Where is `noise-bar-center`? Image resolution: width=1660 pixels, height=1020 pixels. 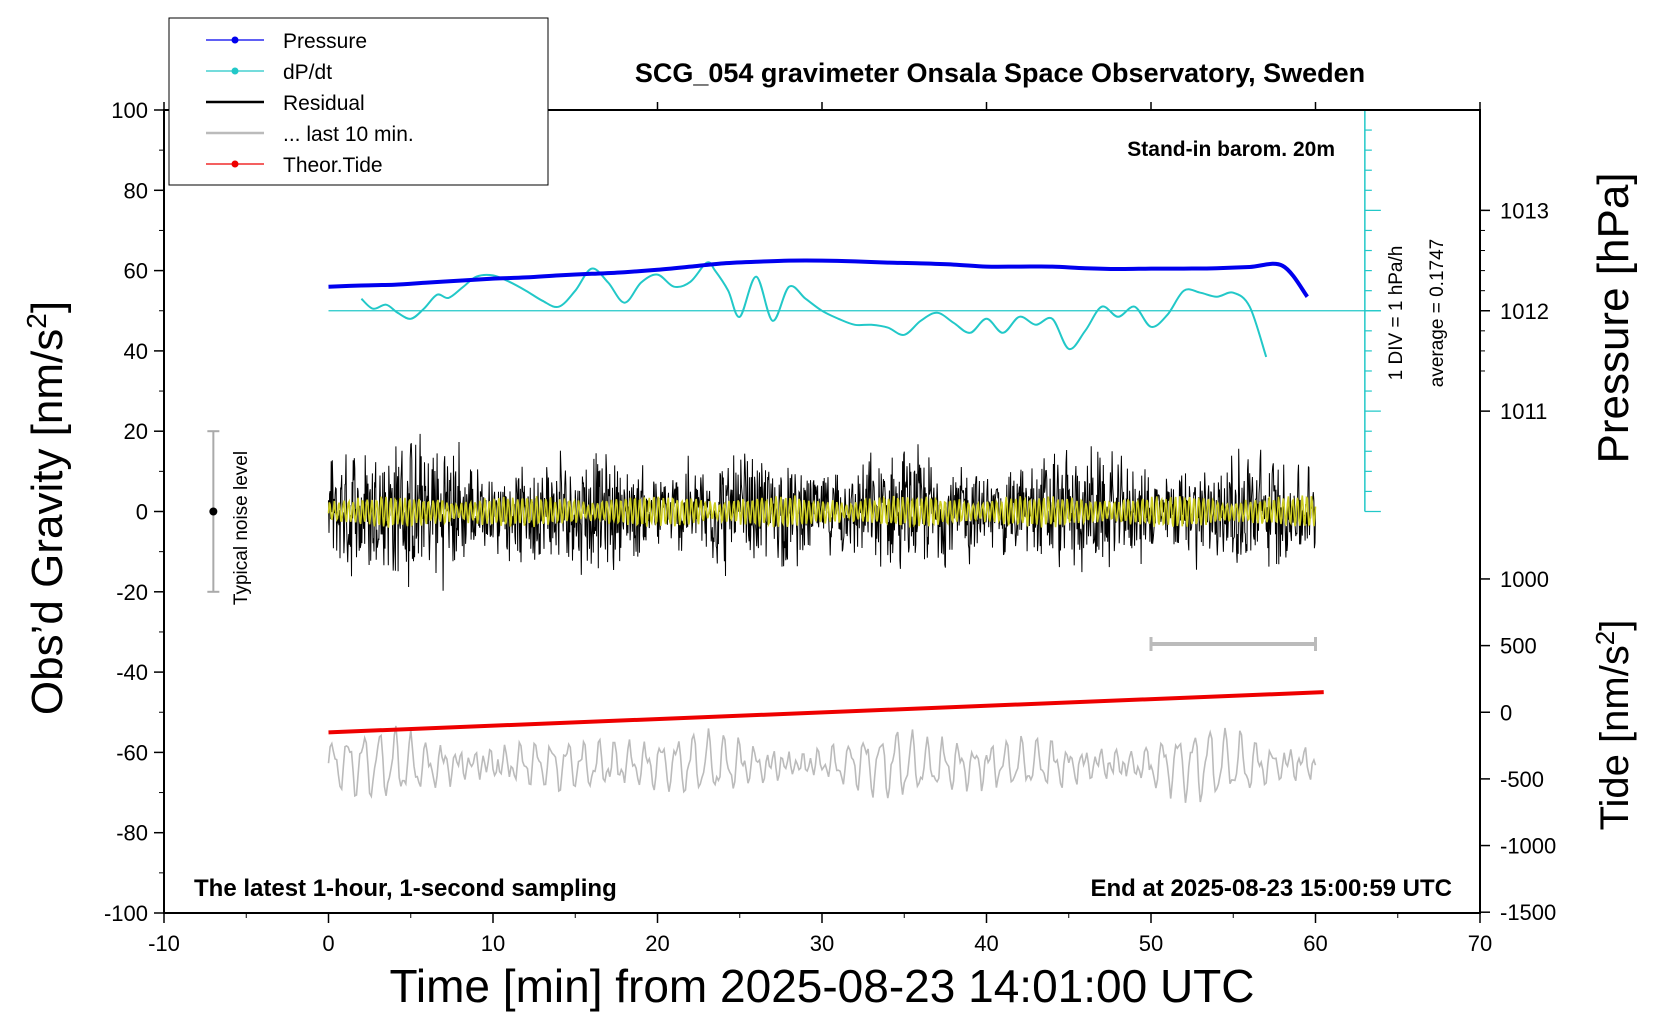 noise-bar-center is located at coordinates (213, 511).